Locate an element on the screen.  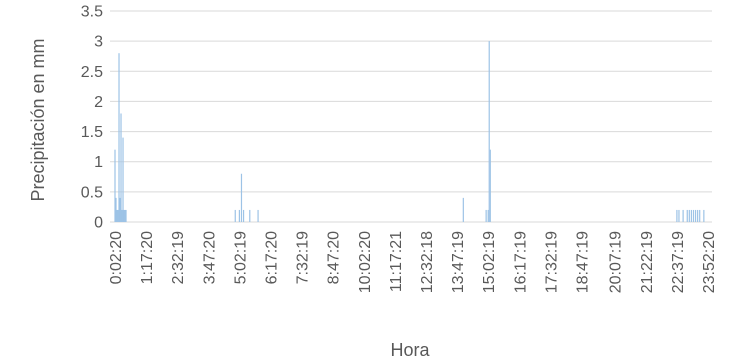
x-tick-label: 2:32:19 is located at coordinates (178, 257).